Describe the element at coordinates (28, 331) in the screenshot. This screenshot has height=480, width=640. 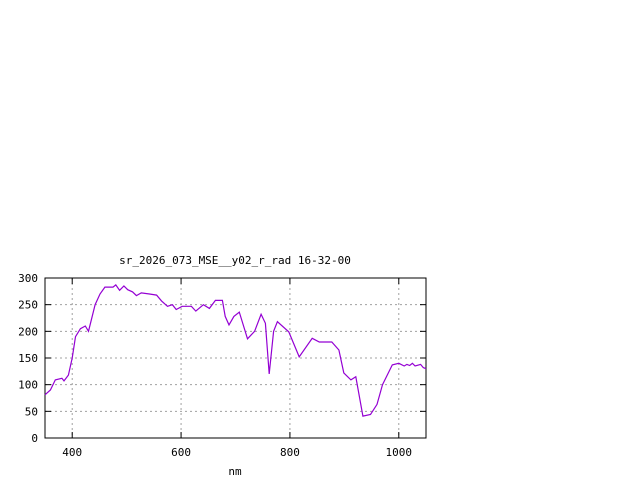
I see `y-tick-label: 200` at that location.